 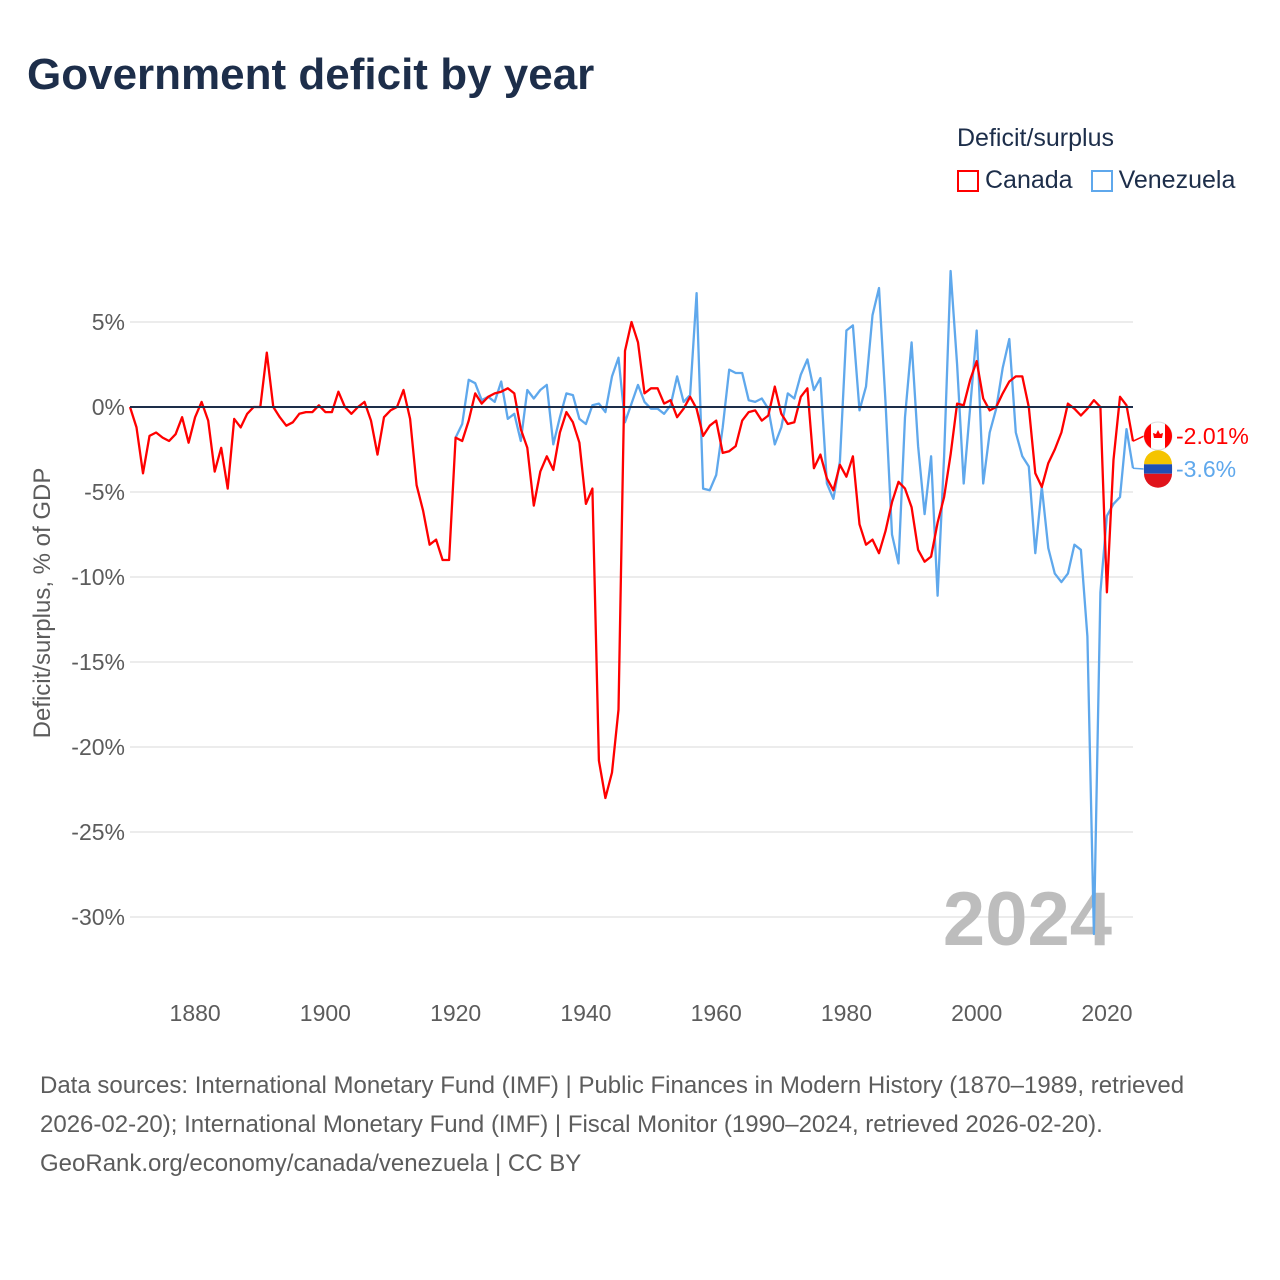 What do you see at coordinates (1029, 180) in the screenshot?
I see `legend-label-canada: Canada` at bounding box center [1029, 180].